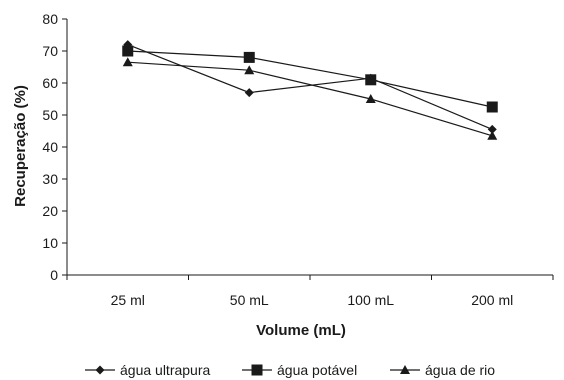  I want to click on y-tick-label: 30, so click(50, 179).